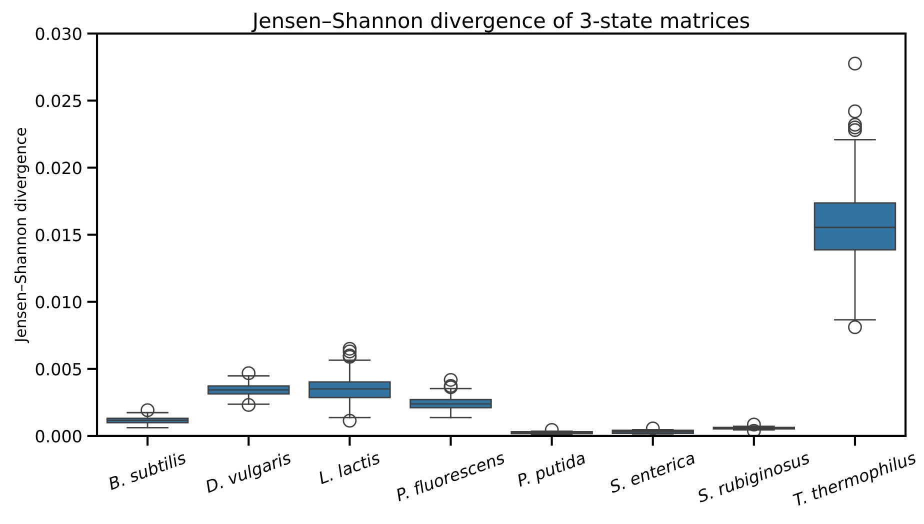 The width and height of the screenshot is (924, 524). Describe the element at coordinates (500, 22) in the screenshot. I see `chart-title: Jensen–Shannon divergence of 3-state matrices` at that location.